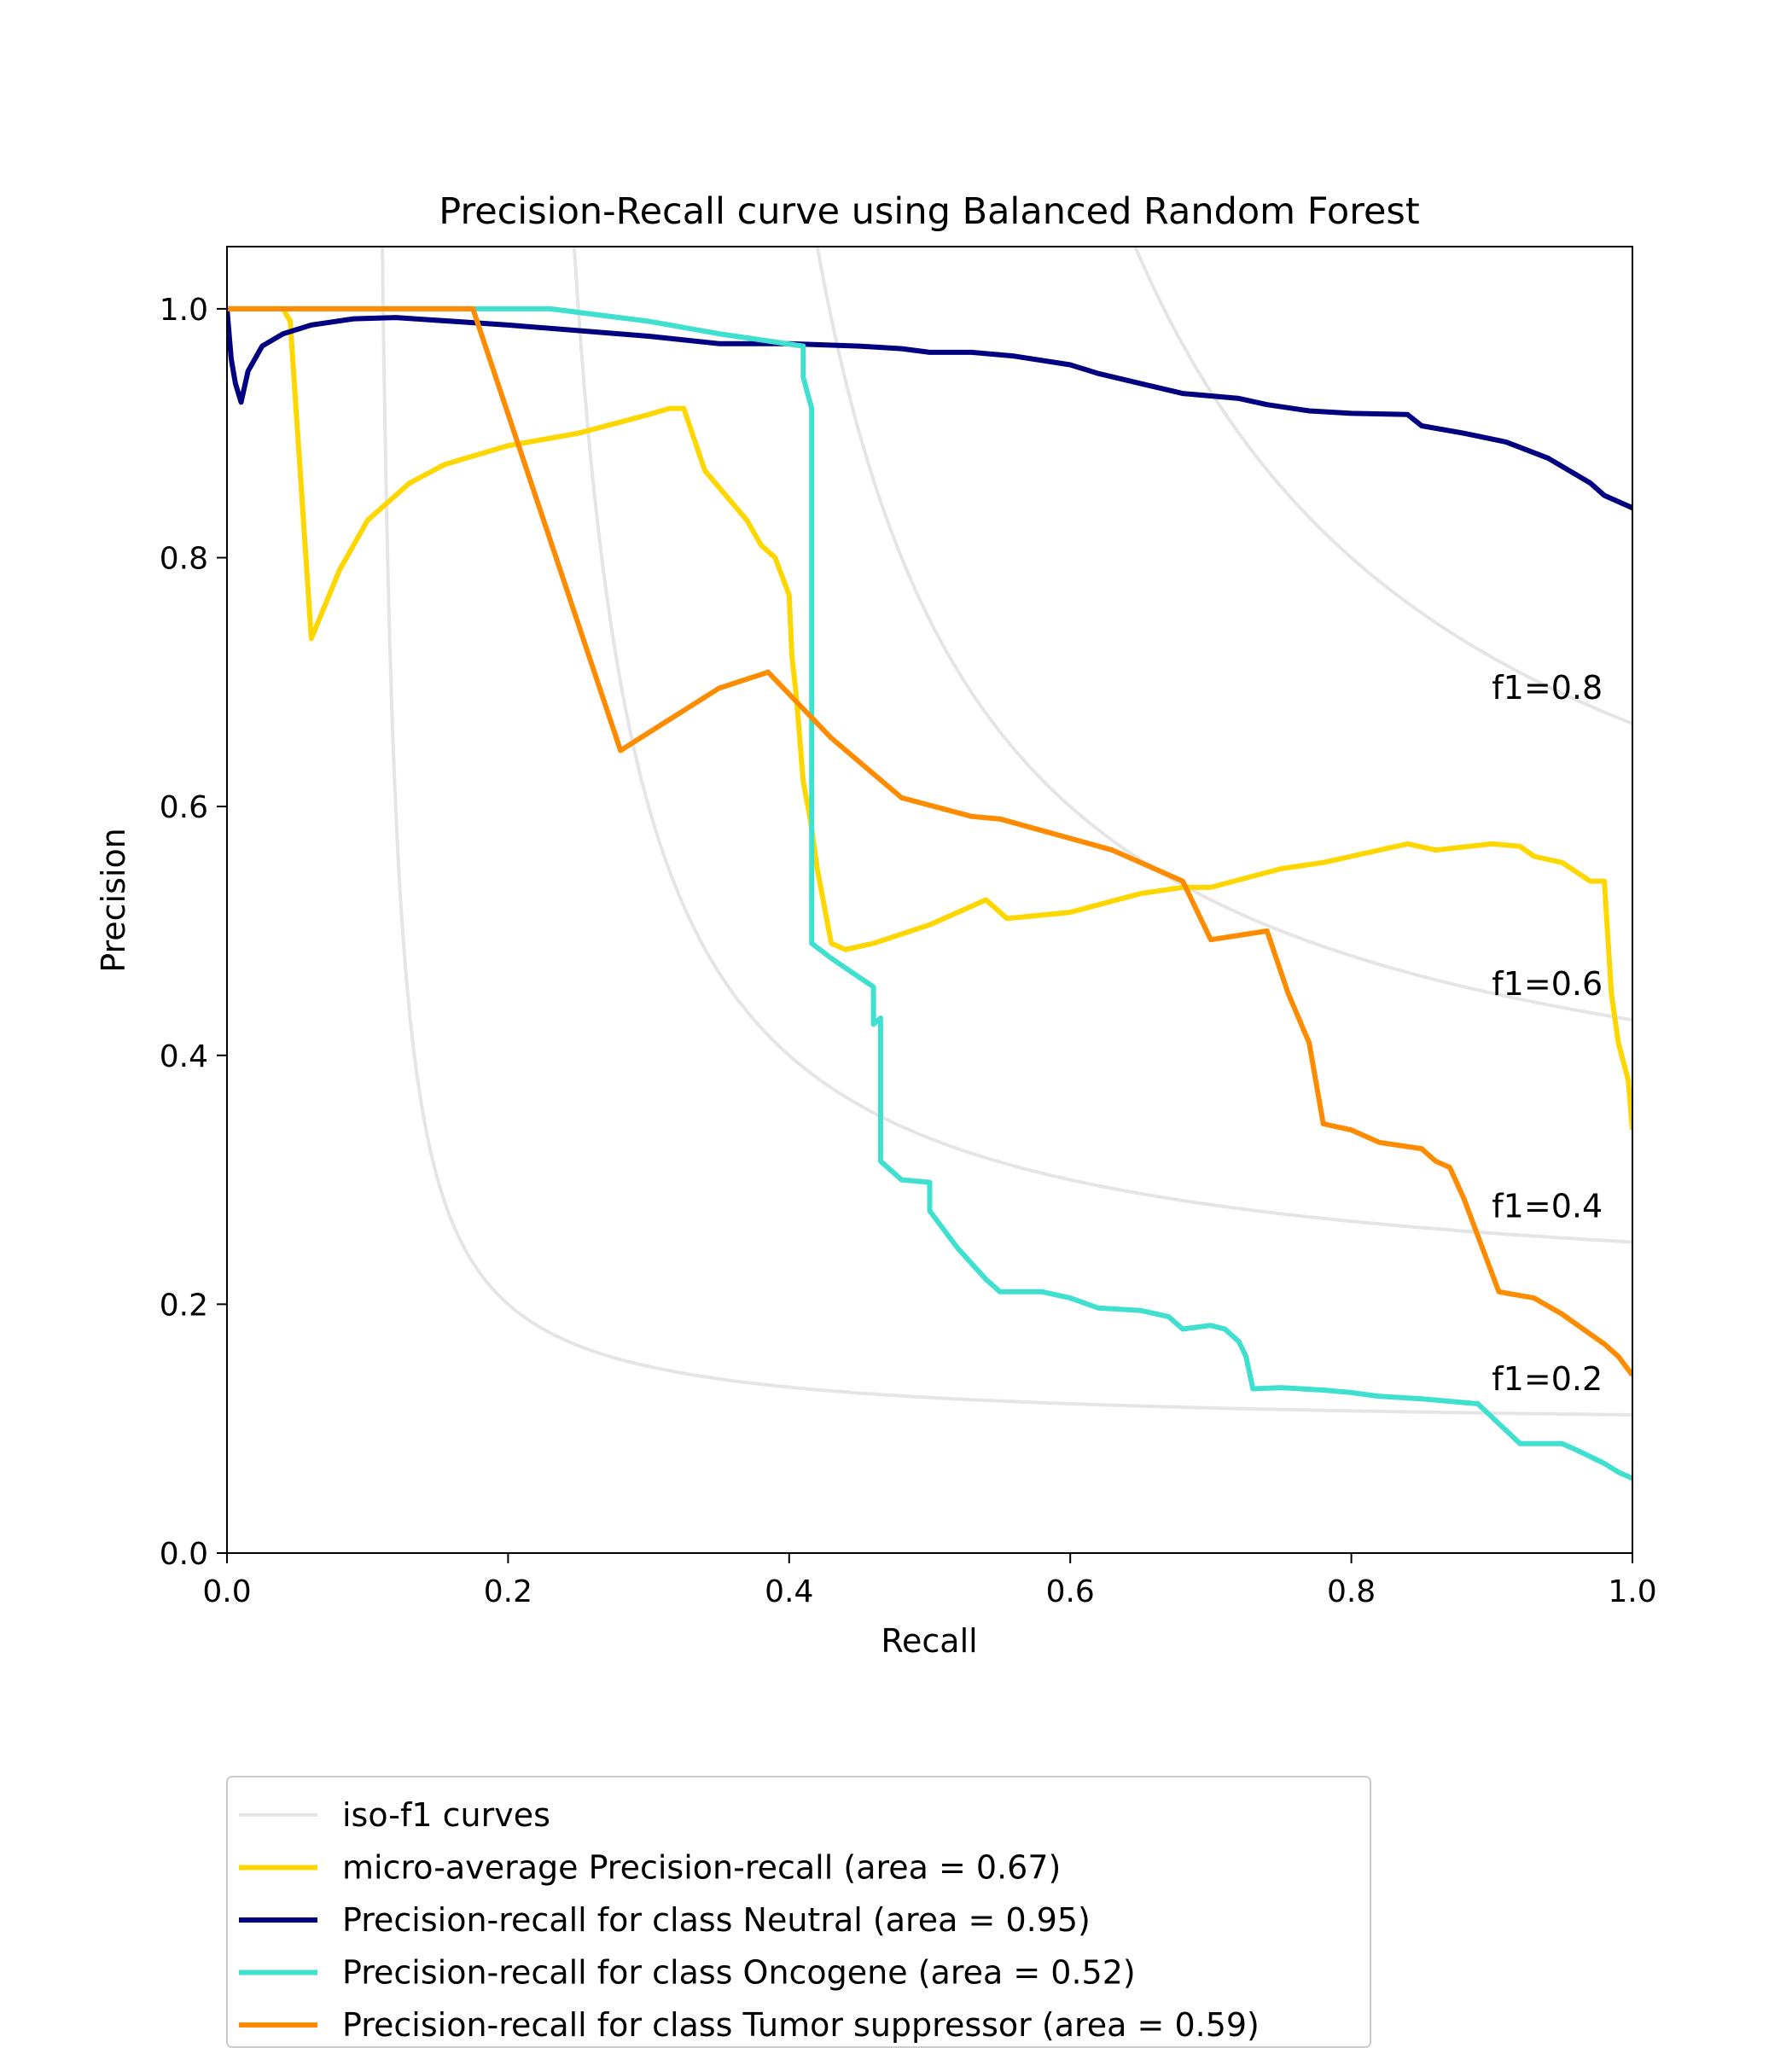 The image size is (1792, 2048). Describe the element at coordinates (114, 901) in the screenshot. I see `y-axis-label: Precision` at that location.